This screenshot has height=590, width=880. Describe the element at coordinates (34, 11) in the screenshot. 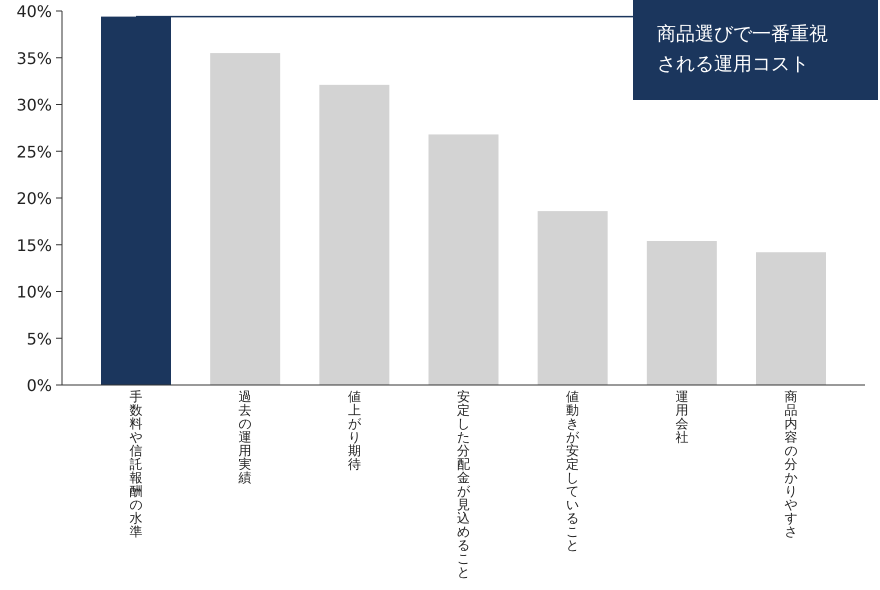

I see `y-tick-label: 40%` at that location.